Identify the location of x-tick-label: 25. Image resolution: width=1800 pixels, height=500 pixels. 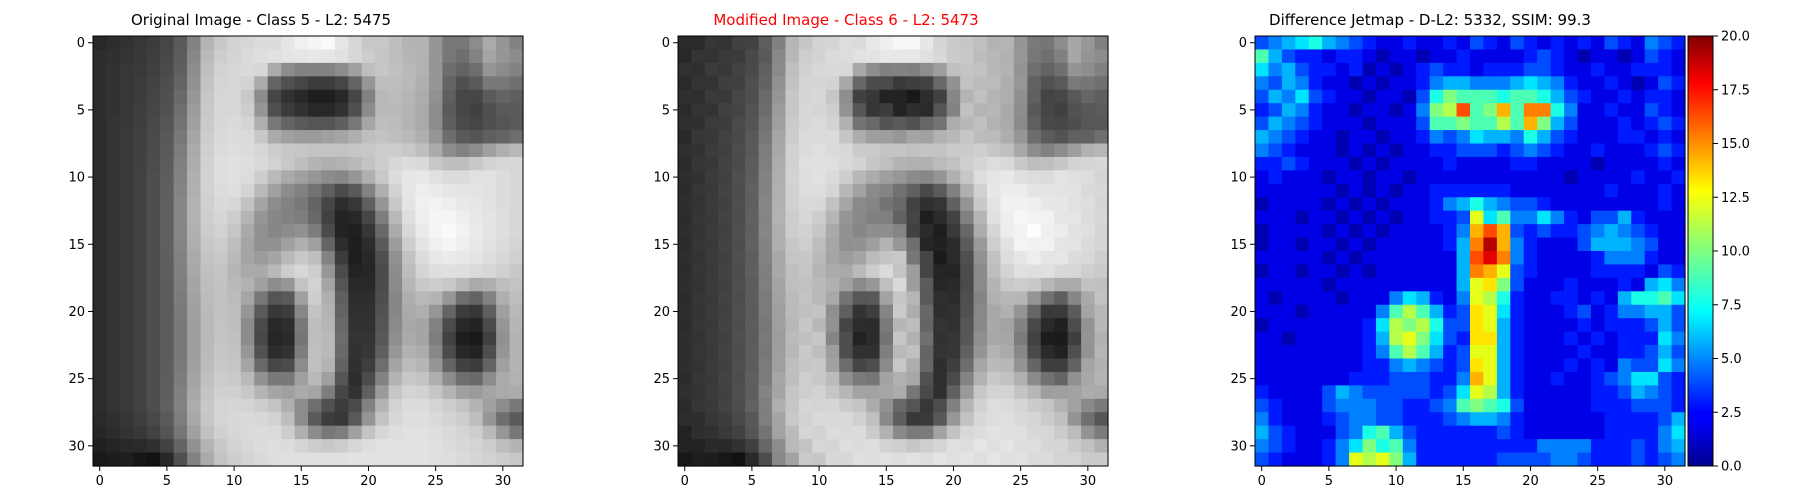
(1020, 481).